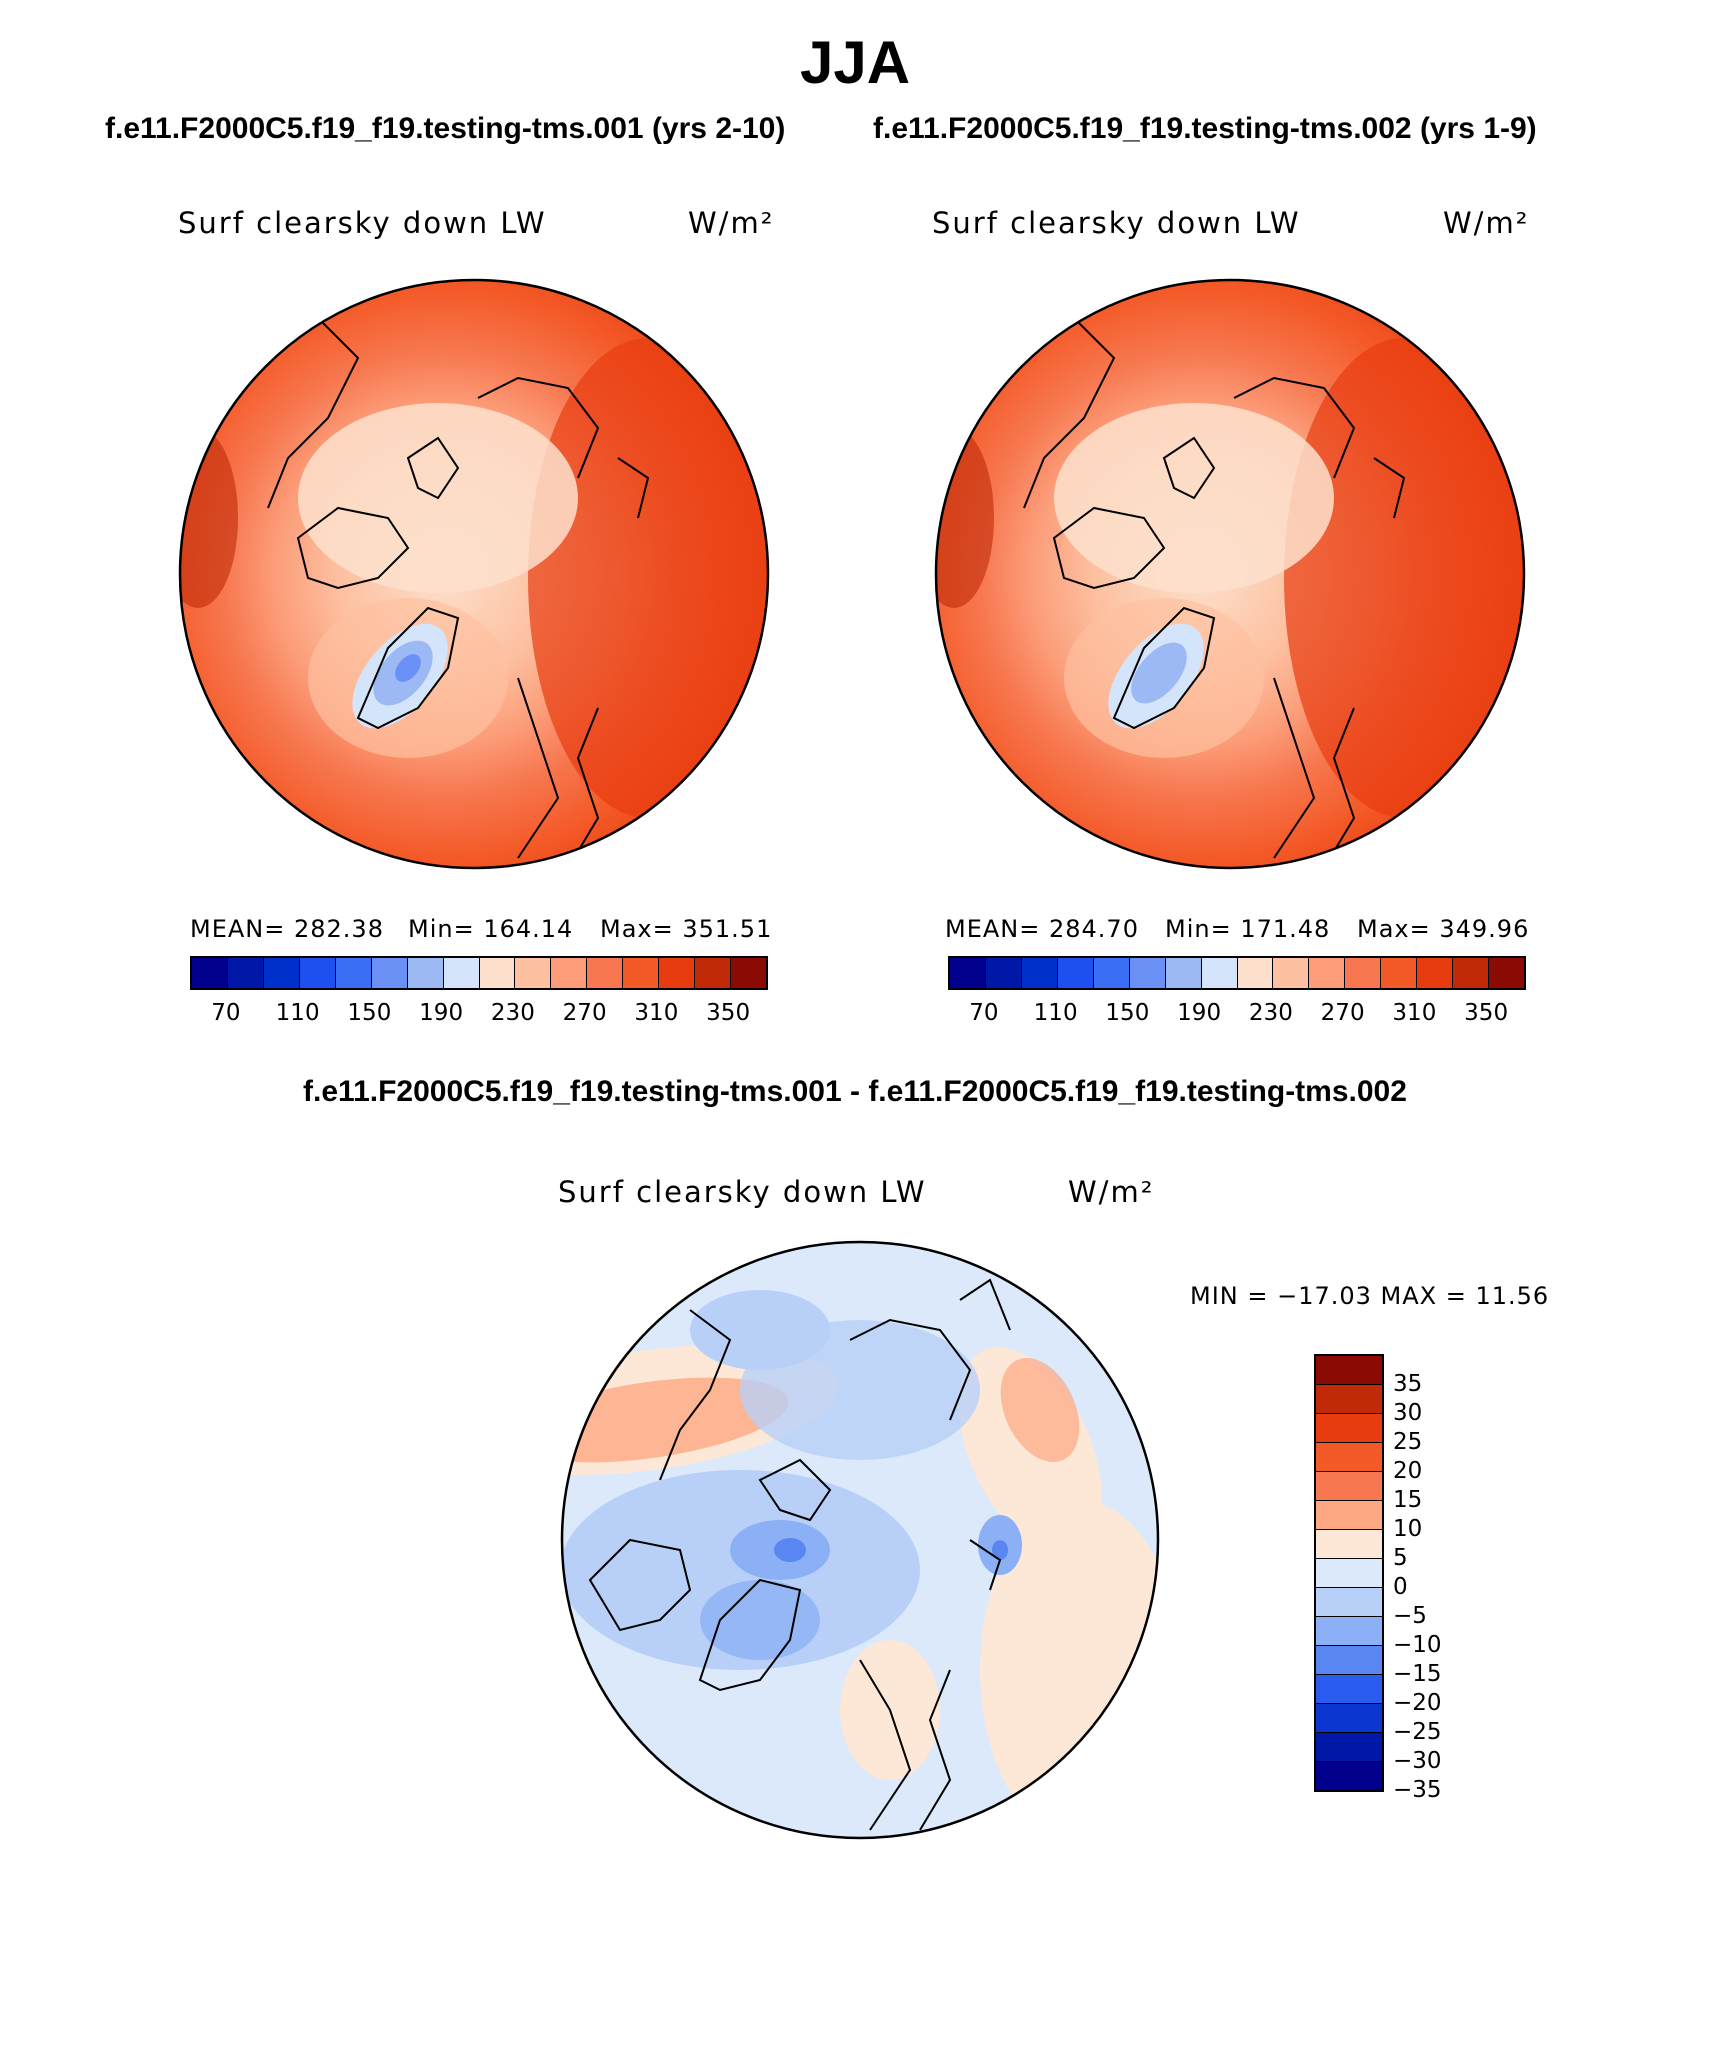 Image resolution: width=1710 pixels, height=2061 pixels. Describe the element at coordinates (1417, 1674) in the screenshot. I see `colorbar-tick-label: −15` at that location.